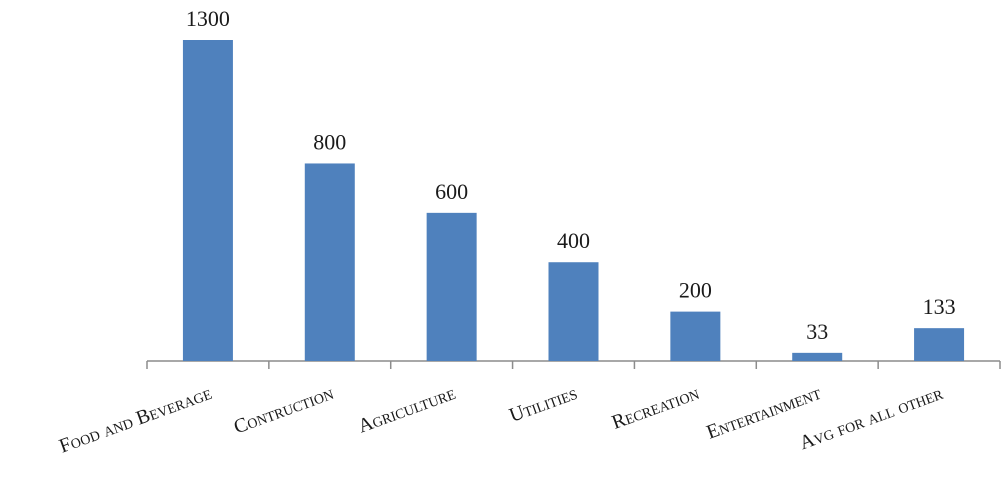 Image resolution: width=1002 pixels, height=479 pixels. I want to click on value-label: 1300, so click(208, 18).